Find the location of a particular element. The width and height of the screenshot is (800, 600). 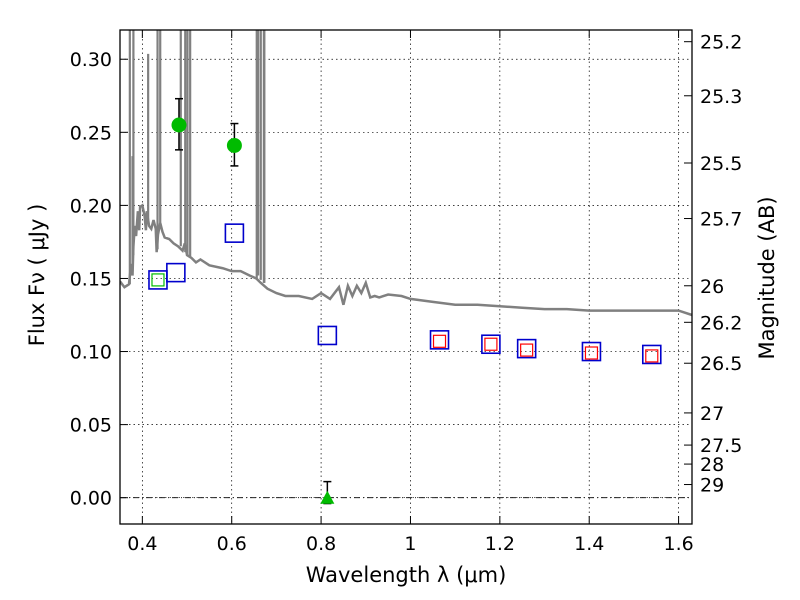

y-tick-label: 0.20 is located at coordinates (91, 206).